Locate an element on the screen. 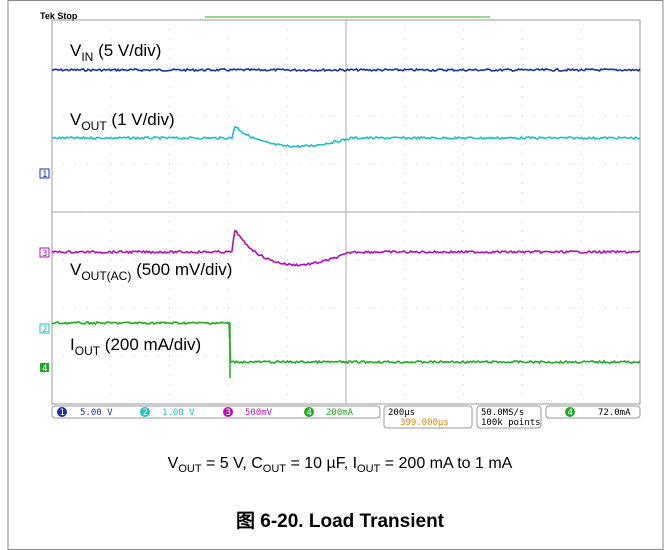 This screenshot has width=671, height=550. trace-iout is located at coordinates (346, 342).